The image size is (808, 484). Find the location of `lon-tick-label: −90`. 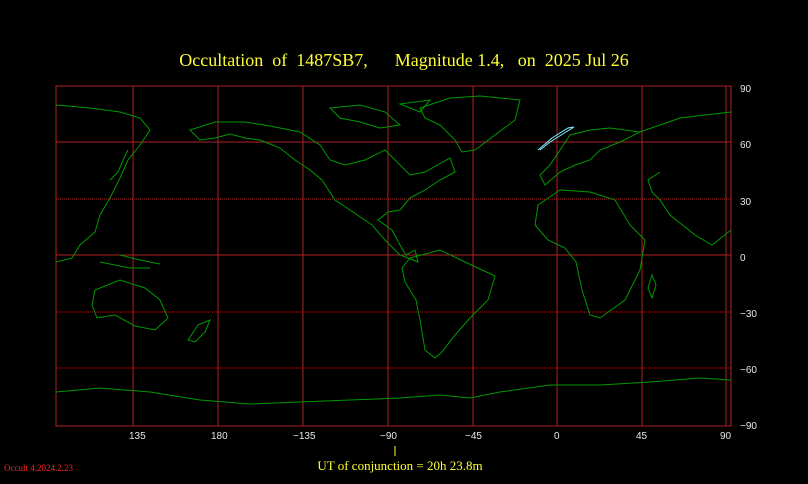

lon-tick-label: −90 is located at coordinates (388, 436).